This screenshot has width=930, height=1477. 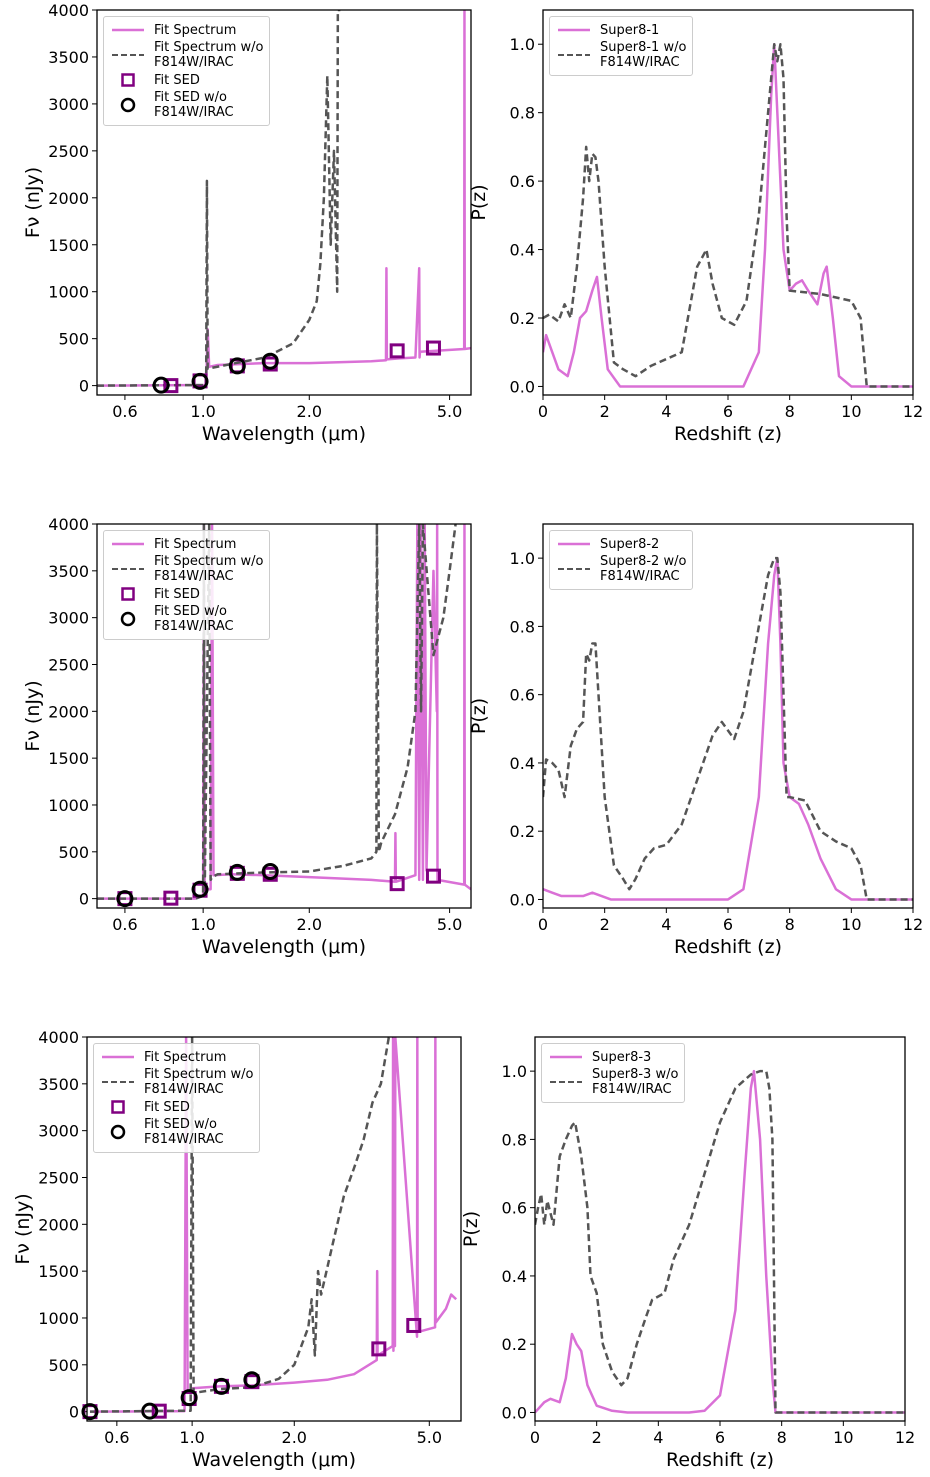 I want to click on legend-entry: Fit Spectrum, so click(x=186, y=30).